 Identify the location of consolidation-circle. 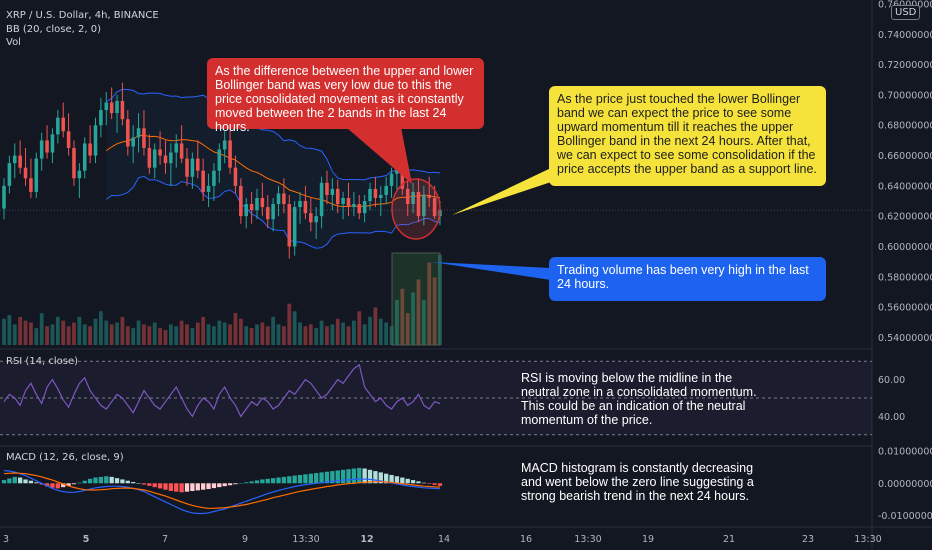
(416, 209).